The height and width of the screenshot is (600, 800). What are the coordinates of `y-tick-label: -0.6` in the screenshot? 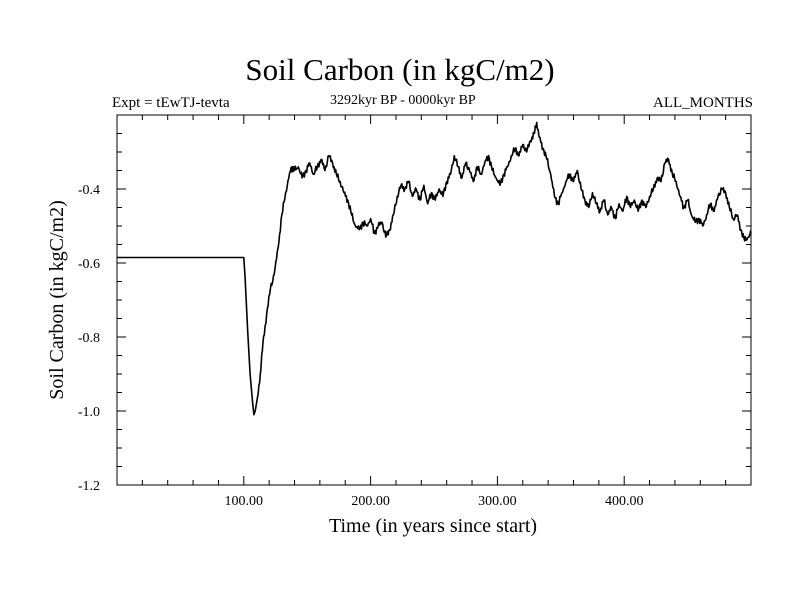 It's located at (89, 264).